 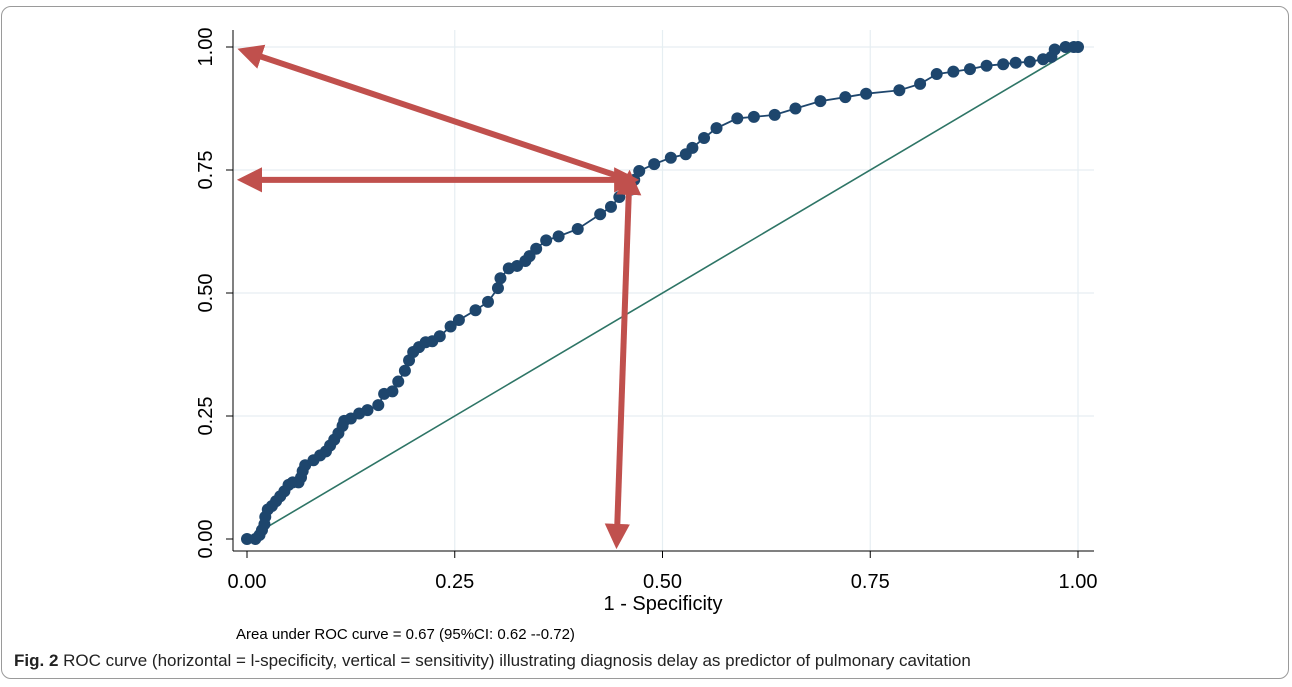 What do you see at coordinates (247, 582) in the screenshot?
I see `x-tick-label: 0.00` at bounding box center [247, 582].